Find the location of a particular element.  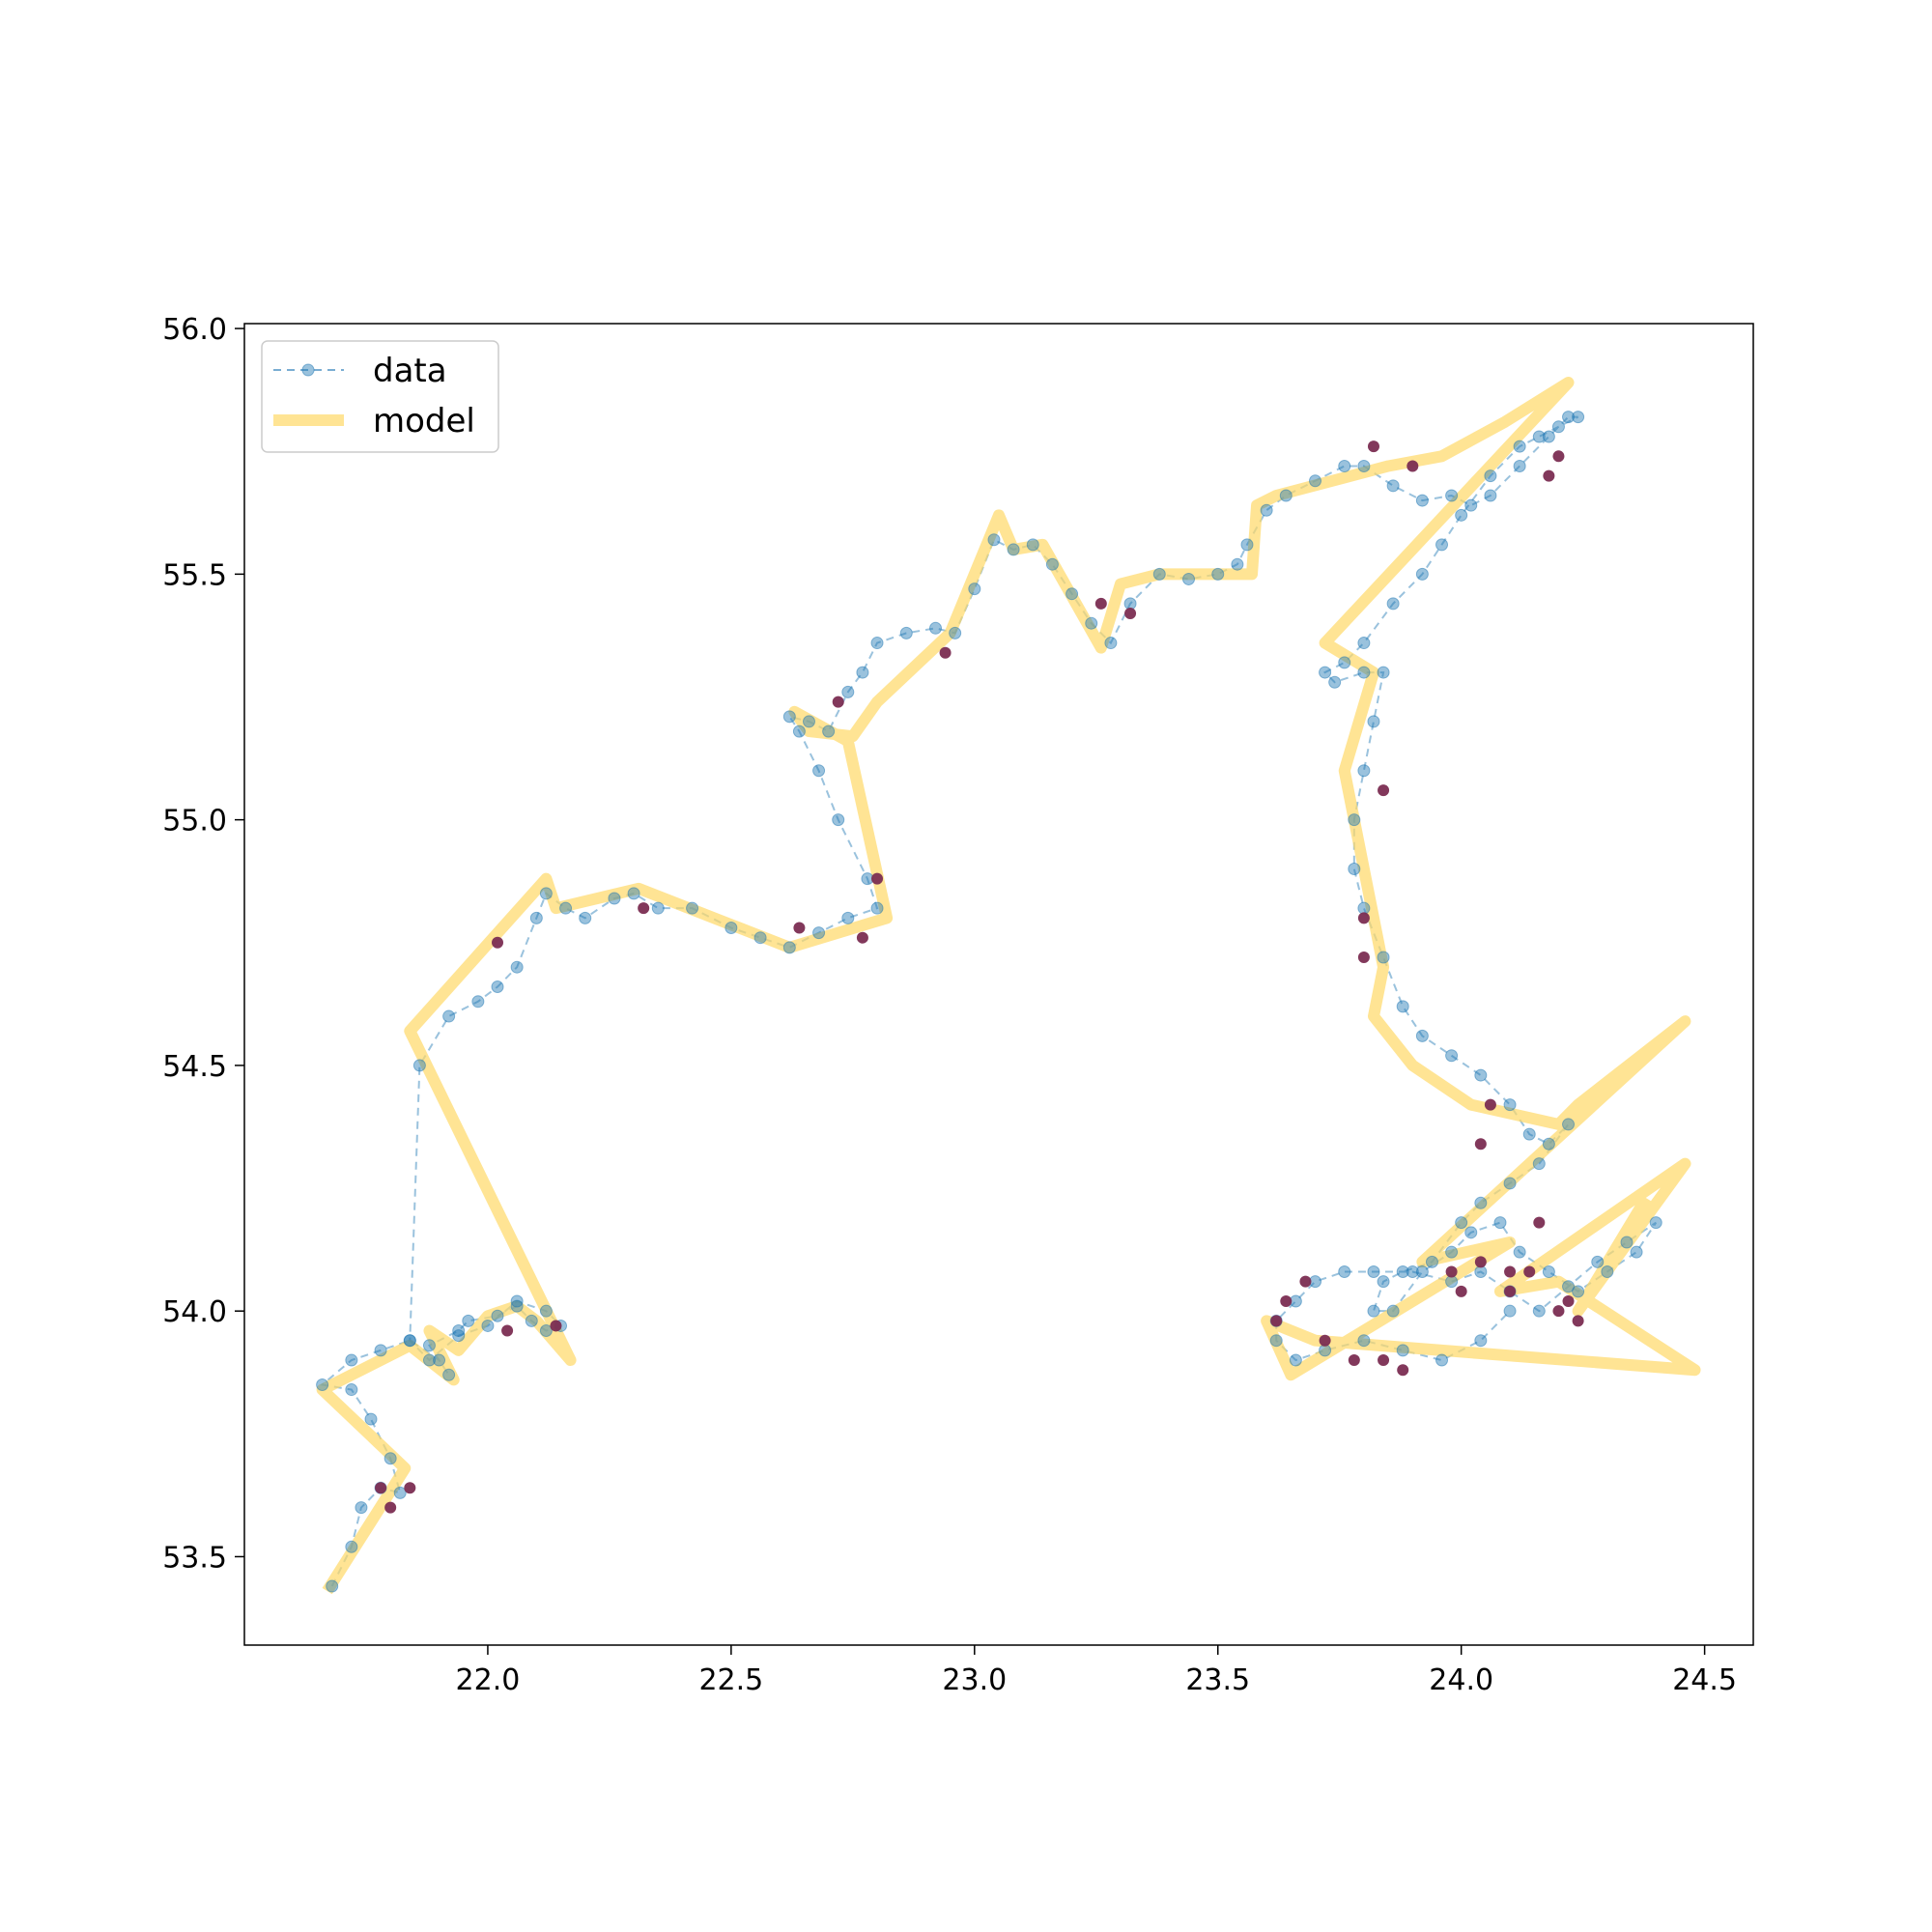

y-tick-label: 54.0 is located at coordinates (194, 1312).